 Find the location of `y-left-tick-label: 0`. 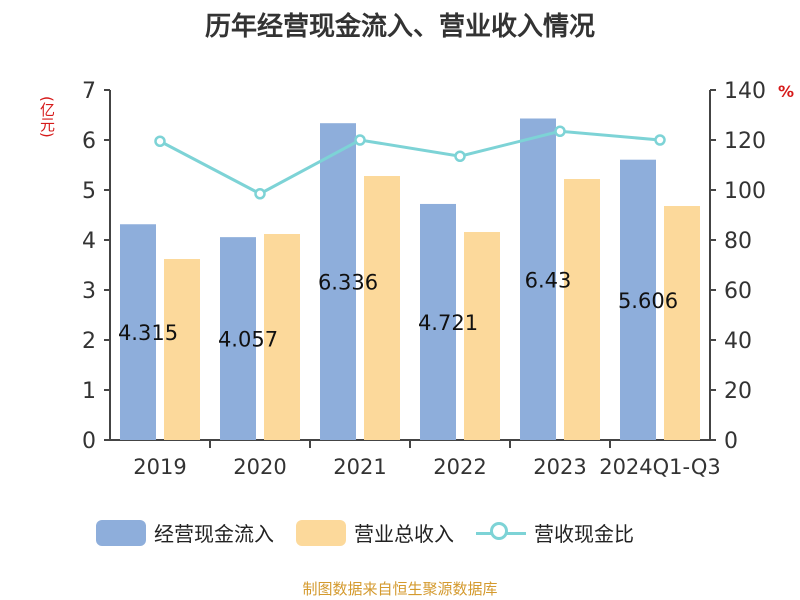

y-left-tick-label: 0 is located at coordinates (89, 441).